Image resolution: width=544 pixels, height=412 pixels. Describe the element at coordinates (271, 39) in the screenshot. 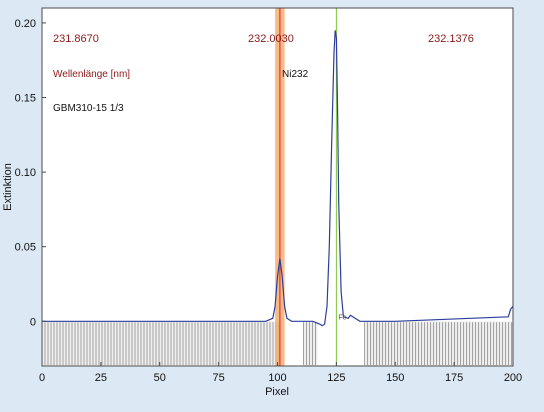

I see `wavelength-label-center: 232.0030` at that location.